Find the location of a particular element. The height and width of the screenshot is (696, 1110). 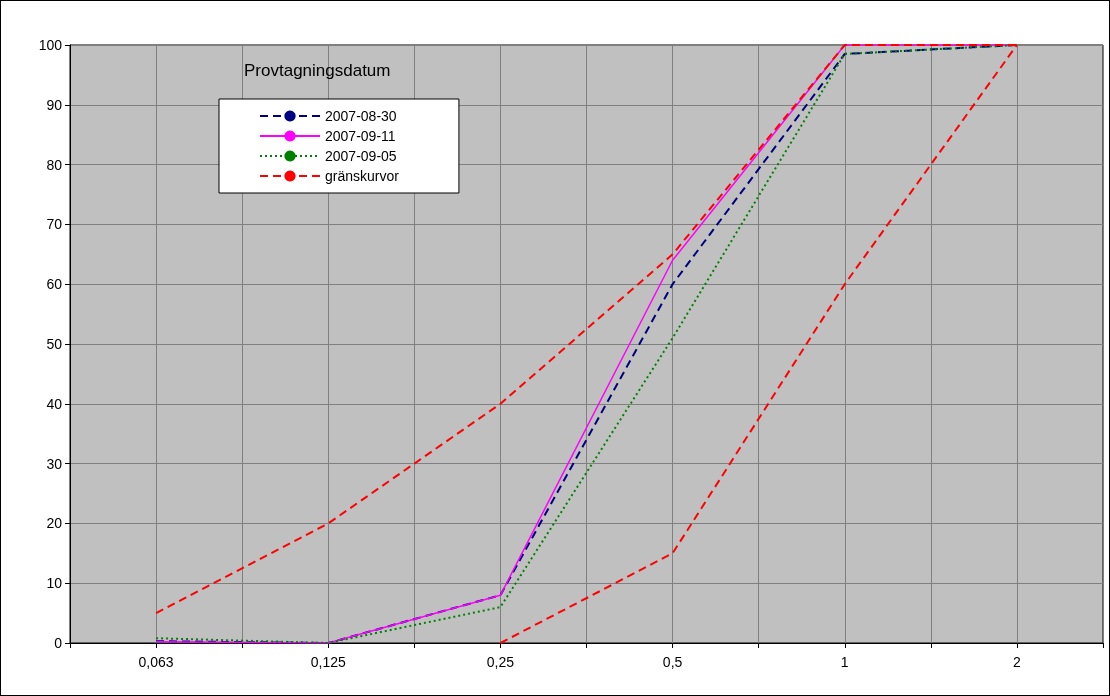

legend-label: gränskurvor is located at coordinates (362, 176).